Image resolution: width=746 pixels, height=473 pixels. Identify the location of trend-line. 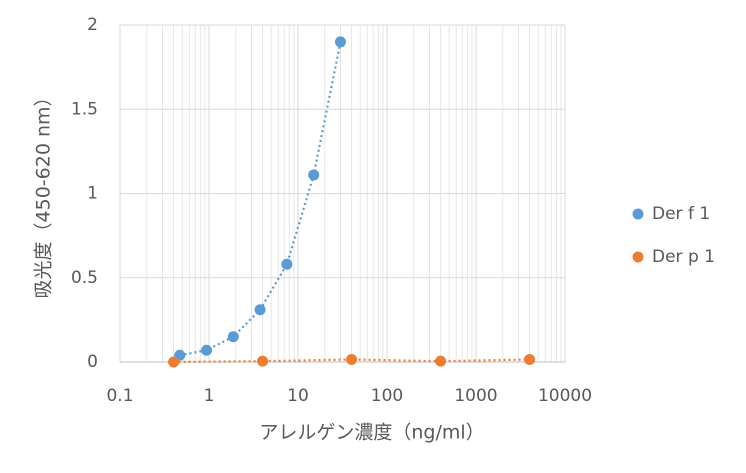
(351, 361).